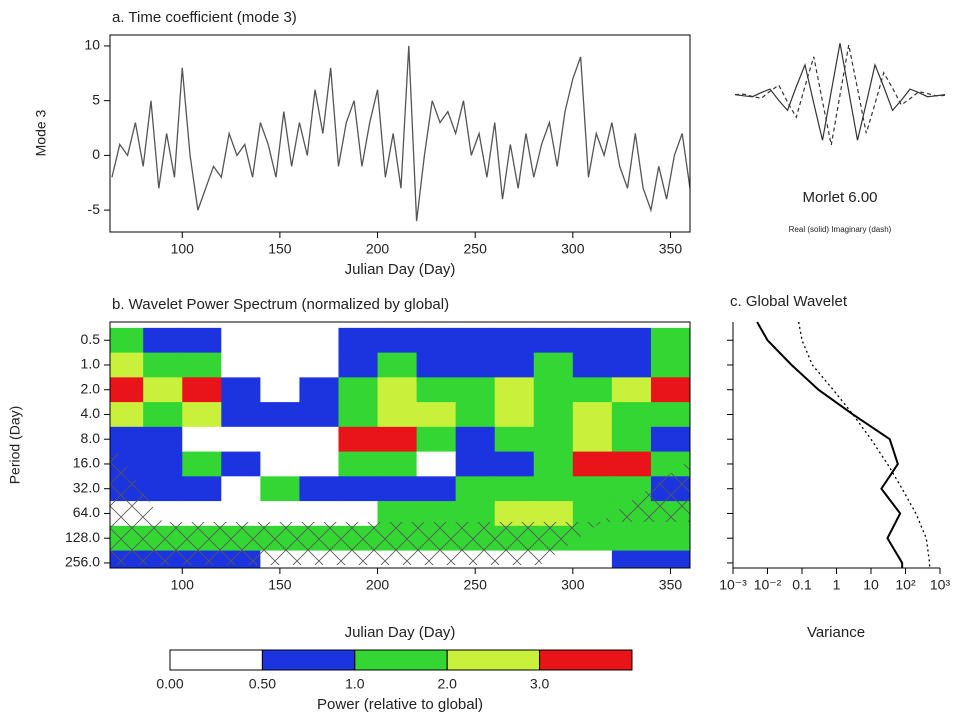 This screenshot has width=963, height=720. I want to click on y-tick-label: 5, so click(96, 99).